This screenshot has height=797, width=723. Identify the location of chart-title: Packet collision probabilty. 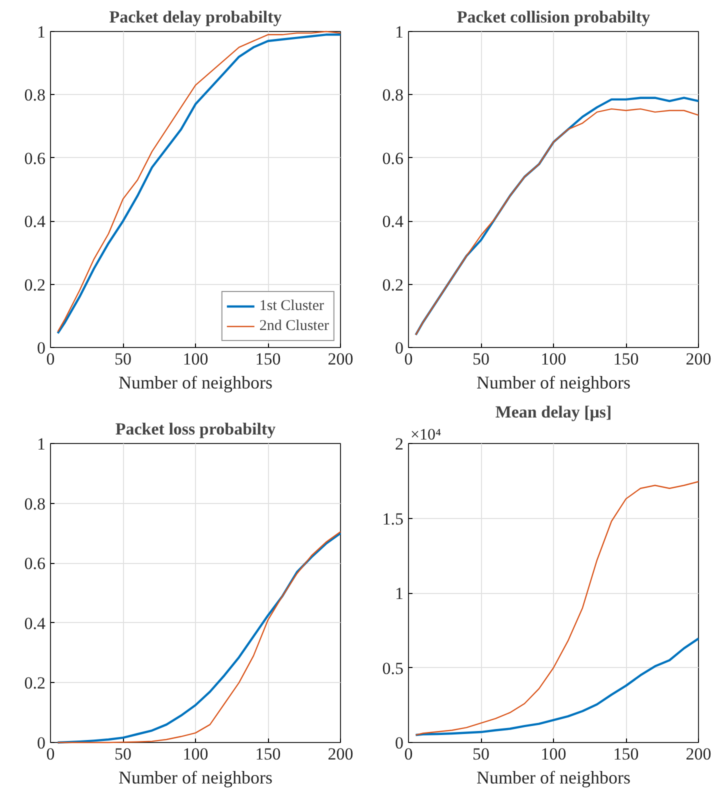
(553, 17).